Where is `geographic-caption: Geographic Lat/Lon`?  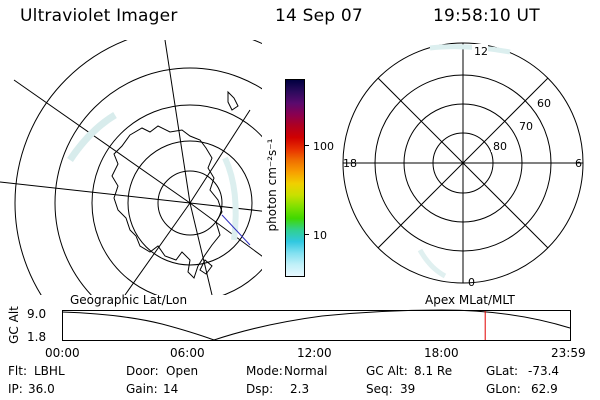
geographic-caption: Geographic Lat/Lon is located at coordinates (129, 300).